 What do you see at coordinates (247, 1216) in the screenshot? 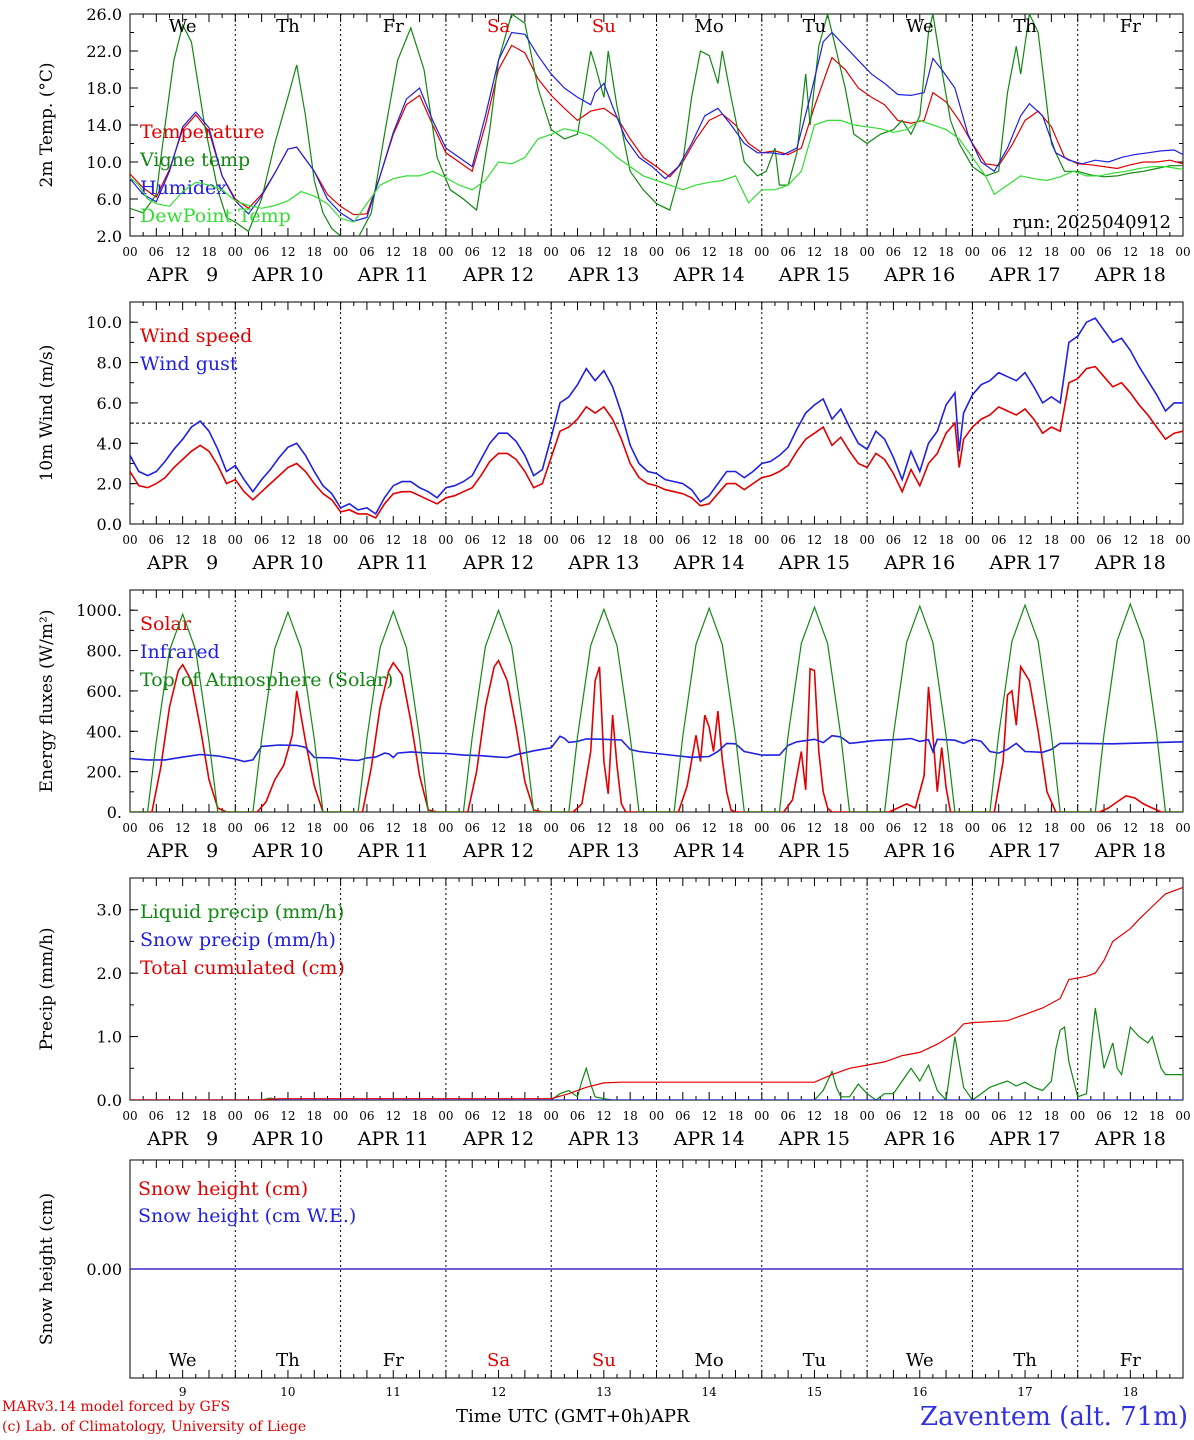
I see `legend-entry: Snow height (cm W.E.)` at bounding box center [247, 1216].